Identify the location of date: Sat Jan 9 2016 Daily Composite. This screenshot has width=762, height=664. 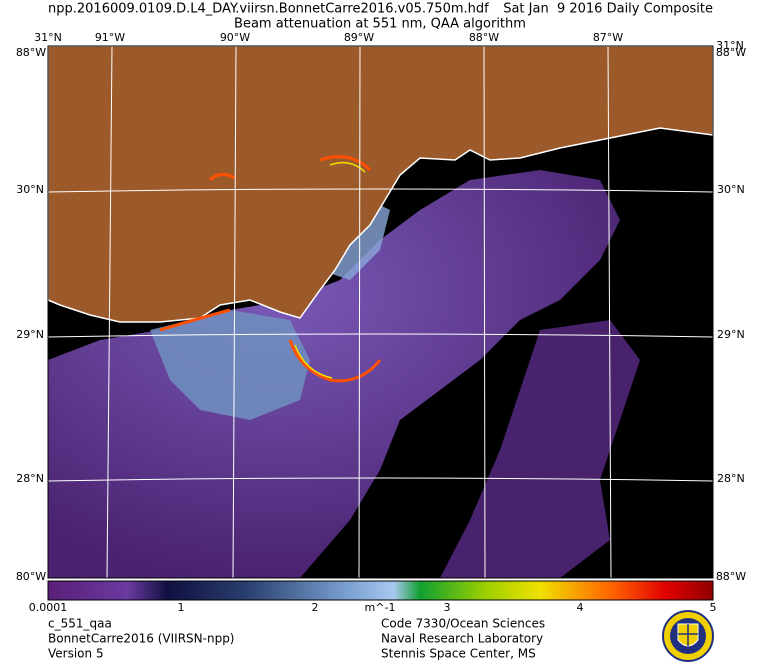
(608, 9).